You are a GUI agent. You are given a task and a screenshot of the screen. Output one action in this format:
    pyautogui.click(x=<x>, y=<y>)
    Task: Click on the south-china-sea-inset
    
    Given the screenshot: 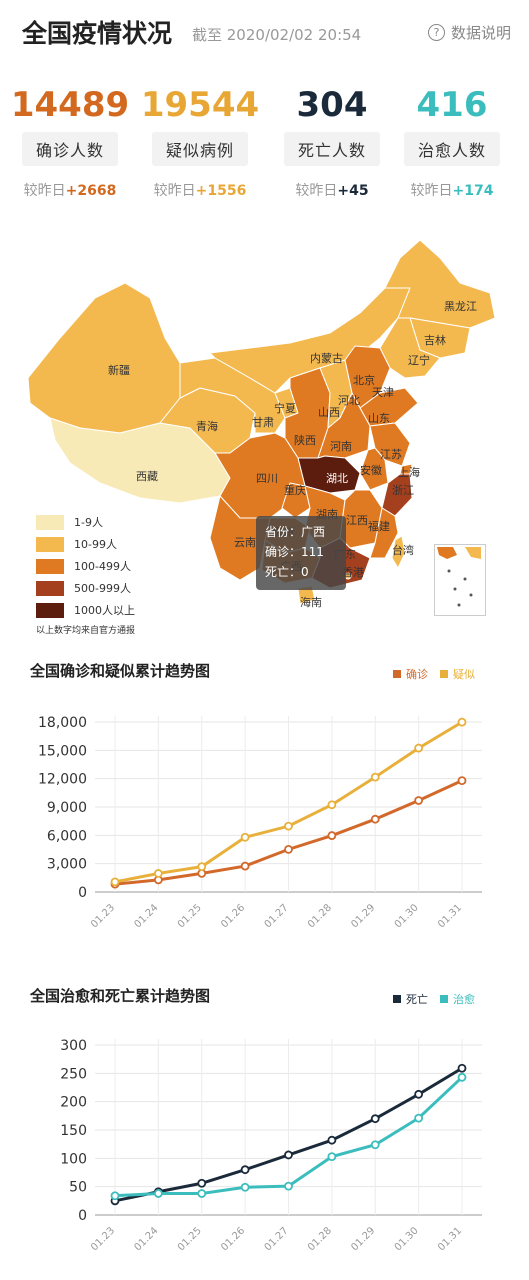 What is the action you would take?
    pyautogui.click(x=460, y=580)
    